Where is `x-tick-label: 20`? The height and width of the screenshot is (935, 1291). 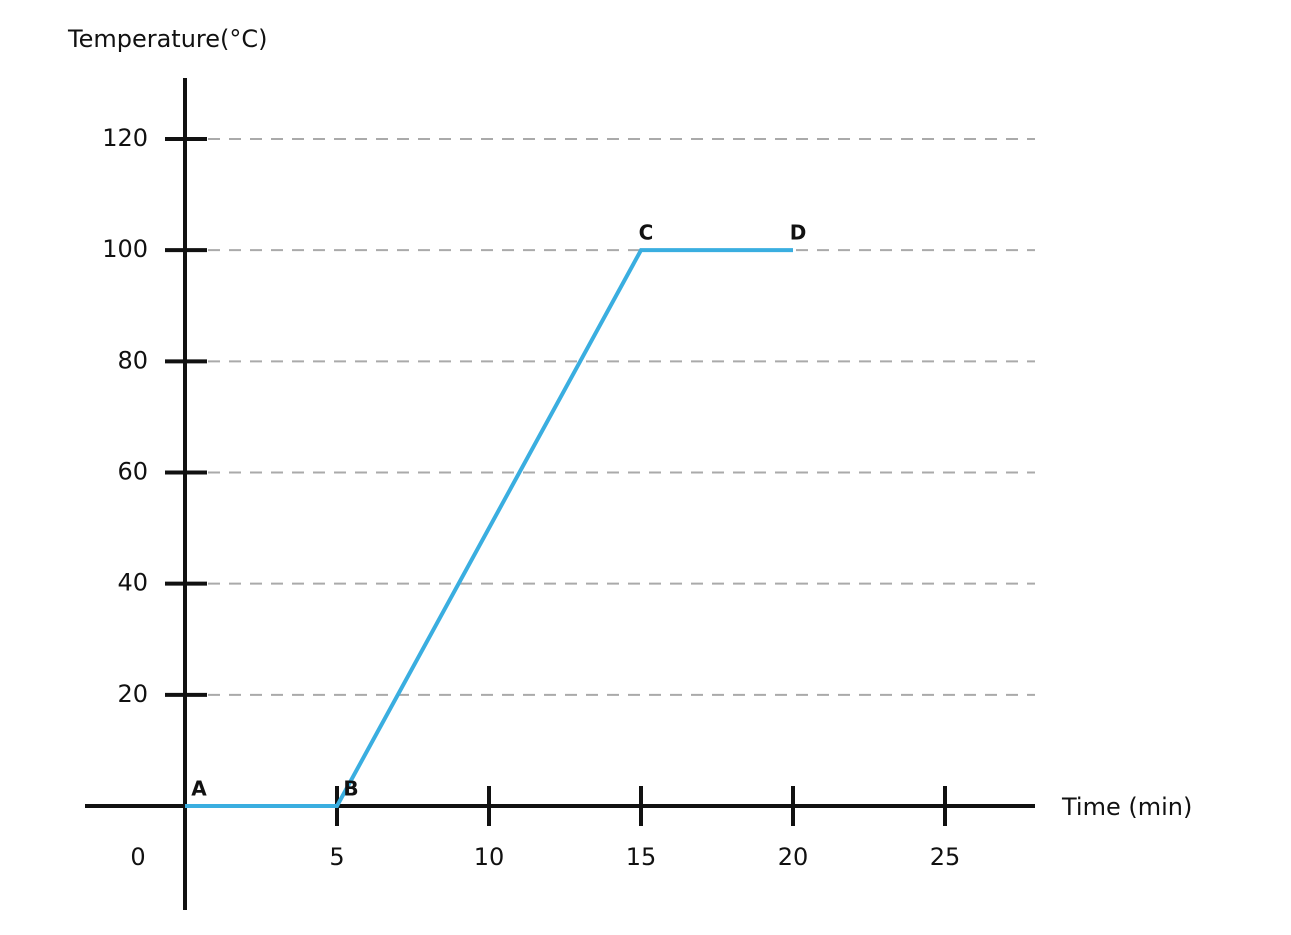
x-tick-label: 20 is located at coordinates (793, 857).